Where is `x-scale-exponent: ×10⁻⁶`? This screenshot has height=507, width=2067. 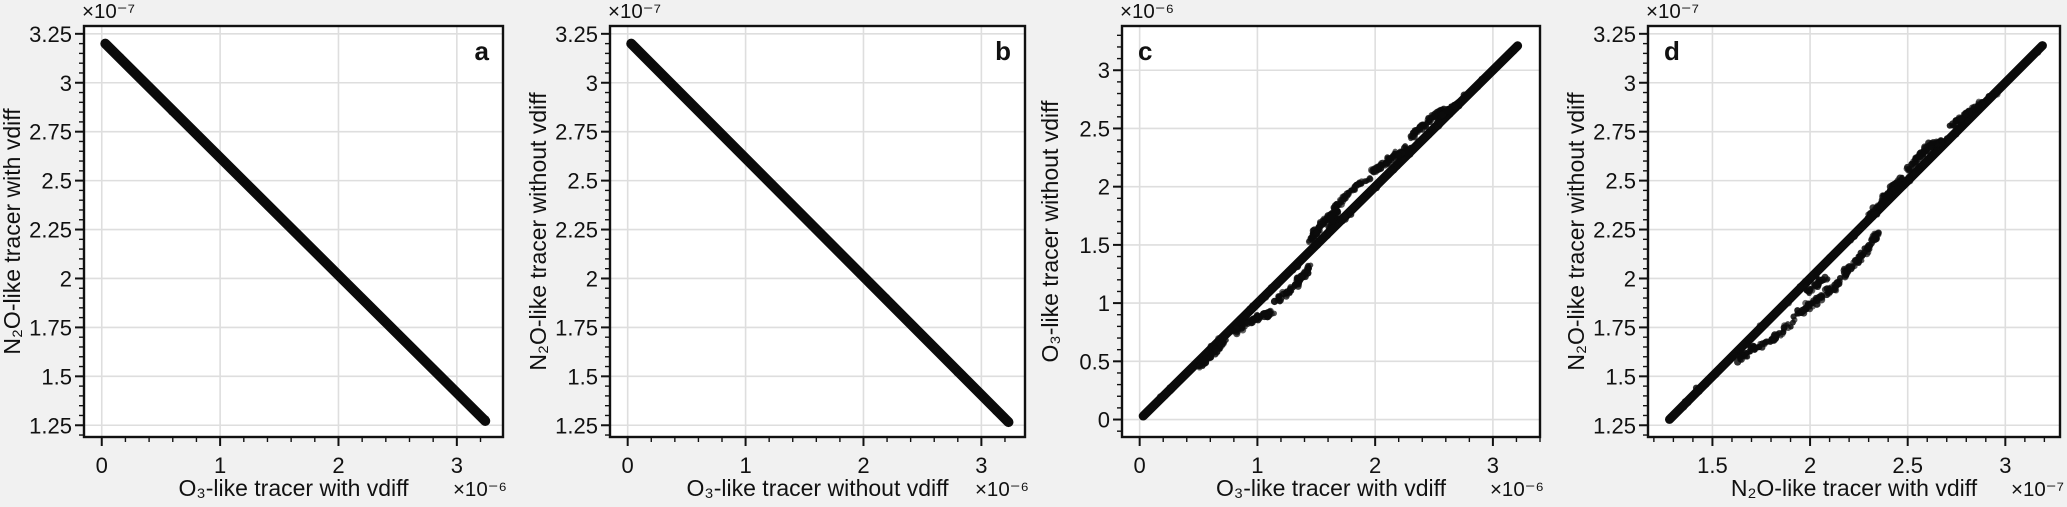
x-scale-exponent: ×10⁻⁶ is located at coordinates (1002, 489).